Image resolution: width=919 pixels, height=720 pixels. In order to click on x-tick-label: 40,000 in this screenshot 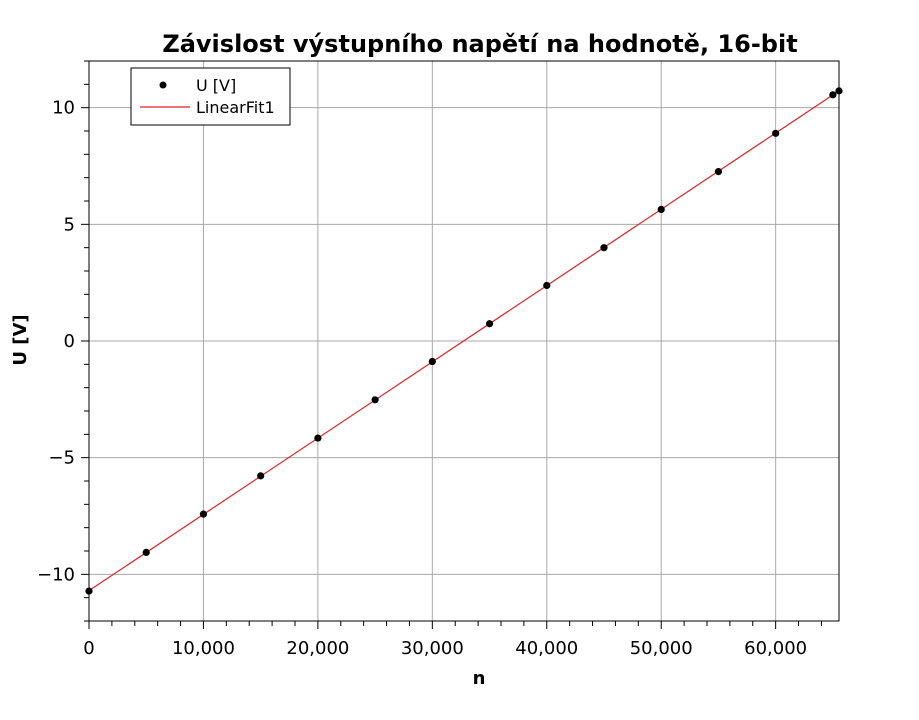, I will do `click(546, 648)`.